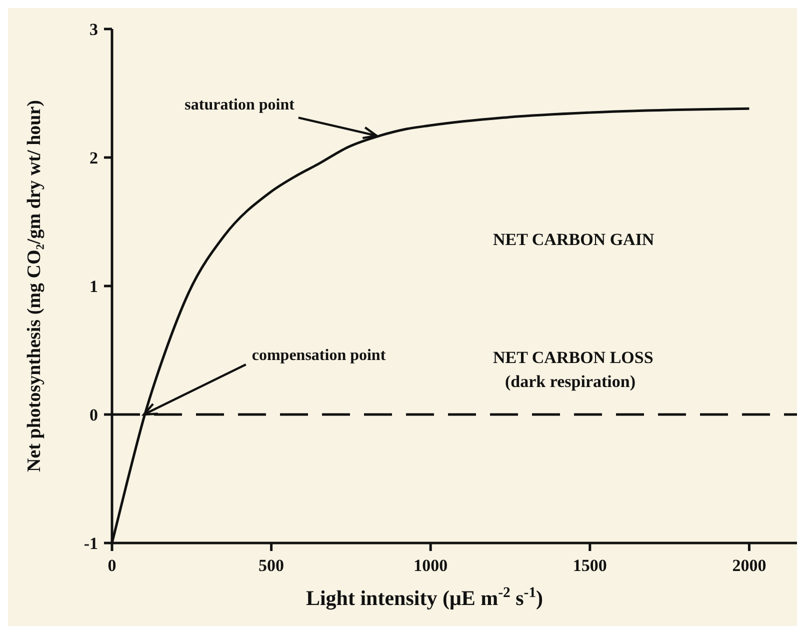 This screenshot has width=805, height=634. I want to click on x-tick-label: 1500, so click(589, 566).